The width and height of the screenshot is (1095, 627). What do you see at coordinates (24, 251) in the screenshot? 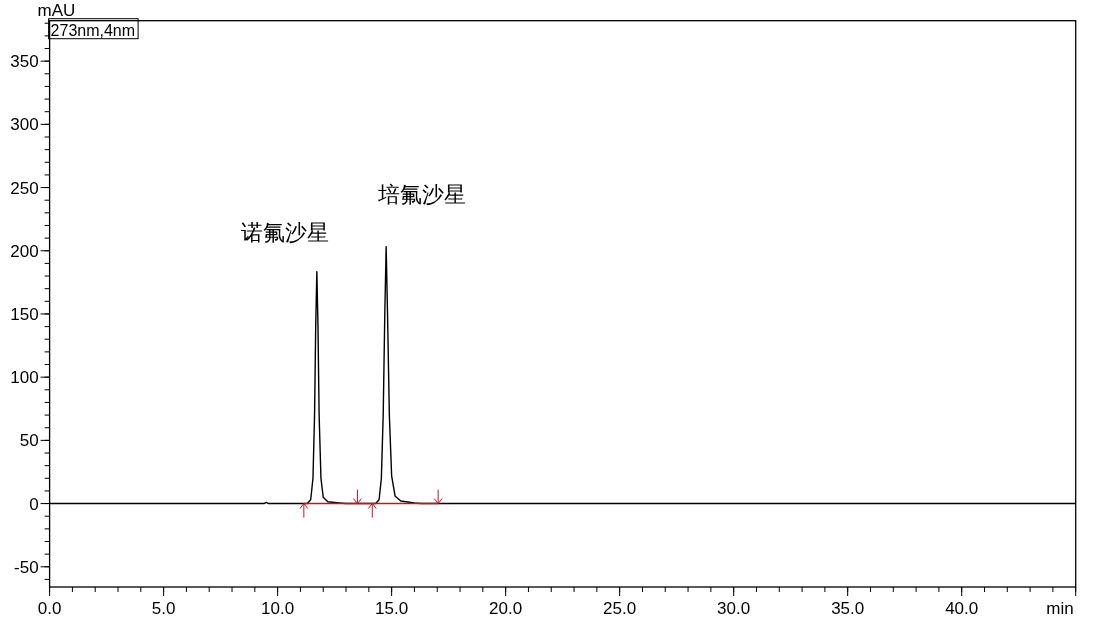
I see `y-tick-label: 200` at bounding box center [24, 251].